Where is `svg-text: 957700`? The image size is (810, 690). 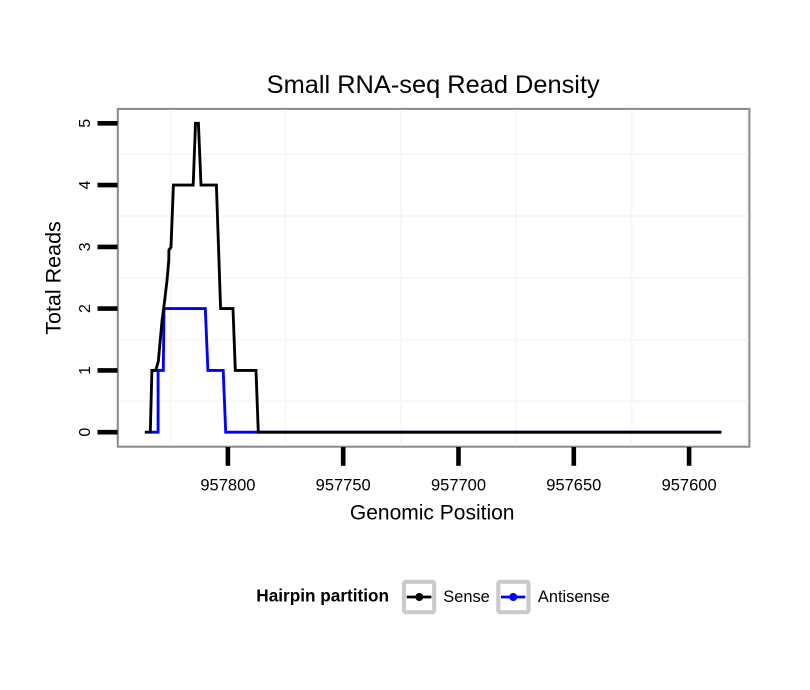 svg-text: 957700 is located at coordinates (458, 486).